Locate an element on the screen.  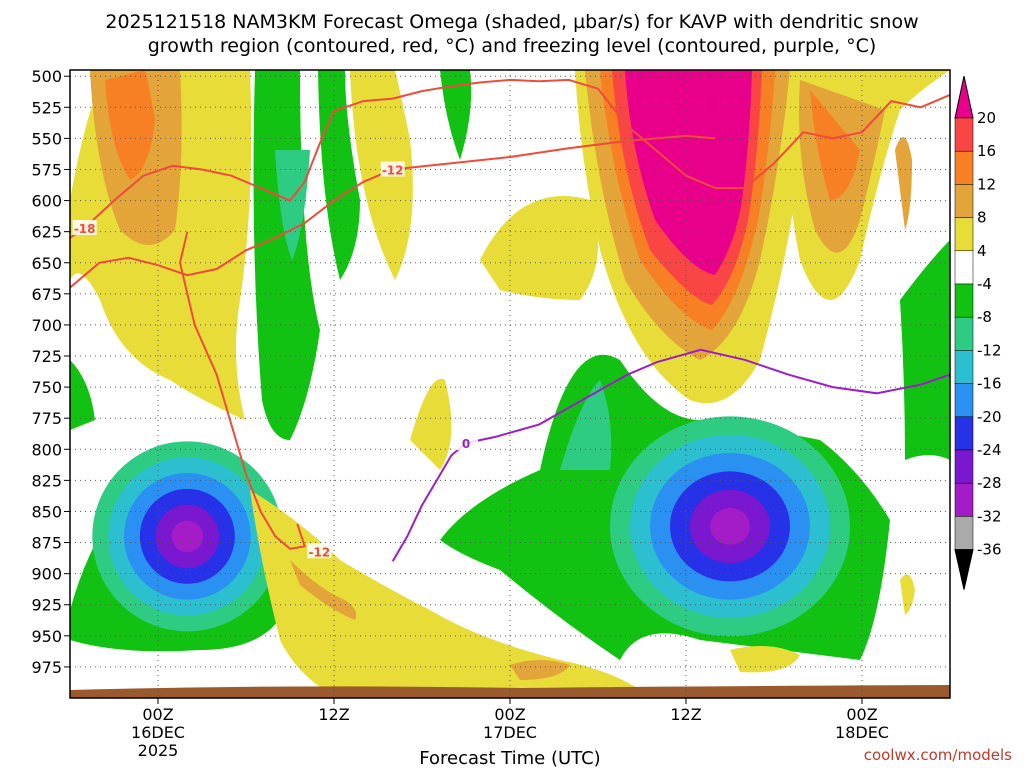
contour-label-dgz-minus-12: -12 is located at coordinates (393, 170).